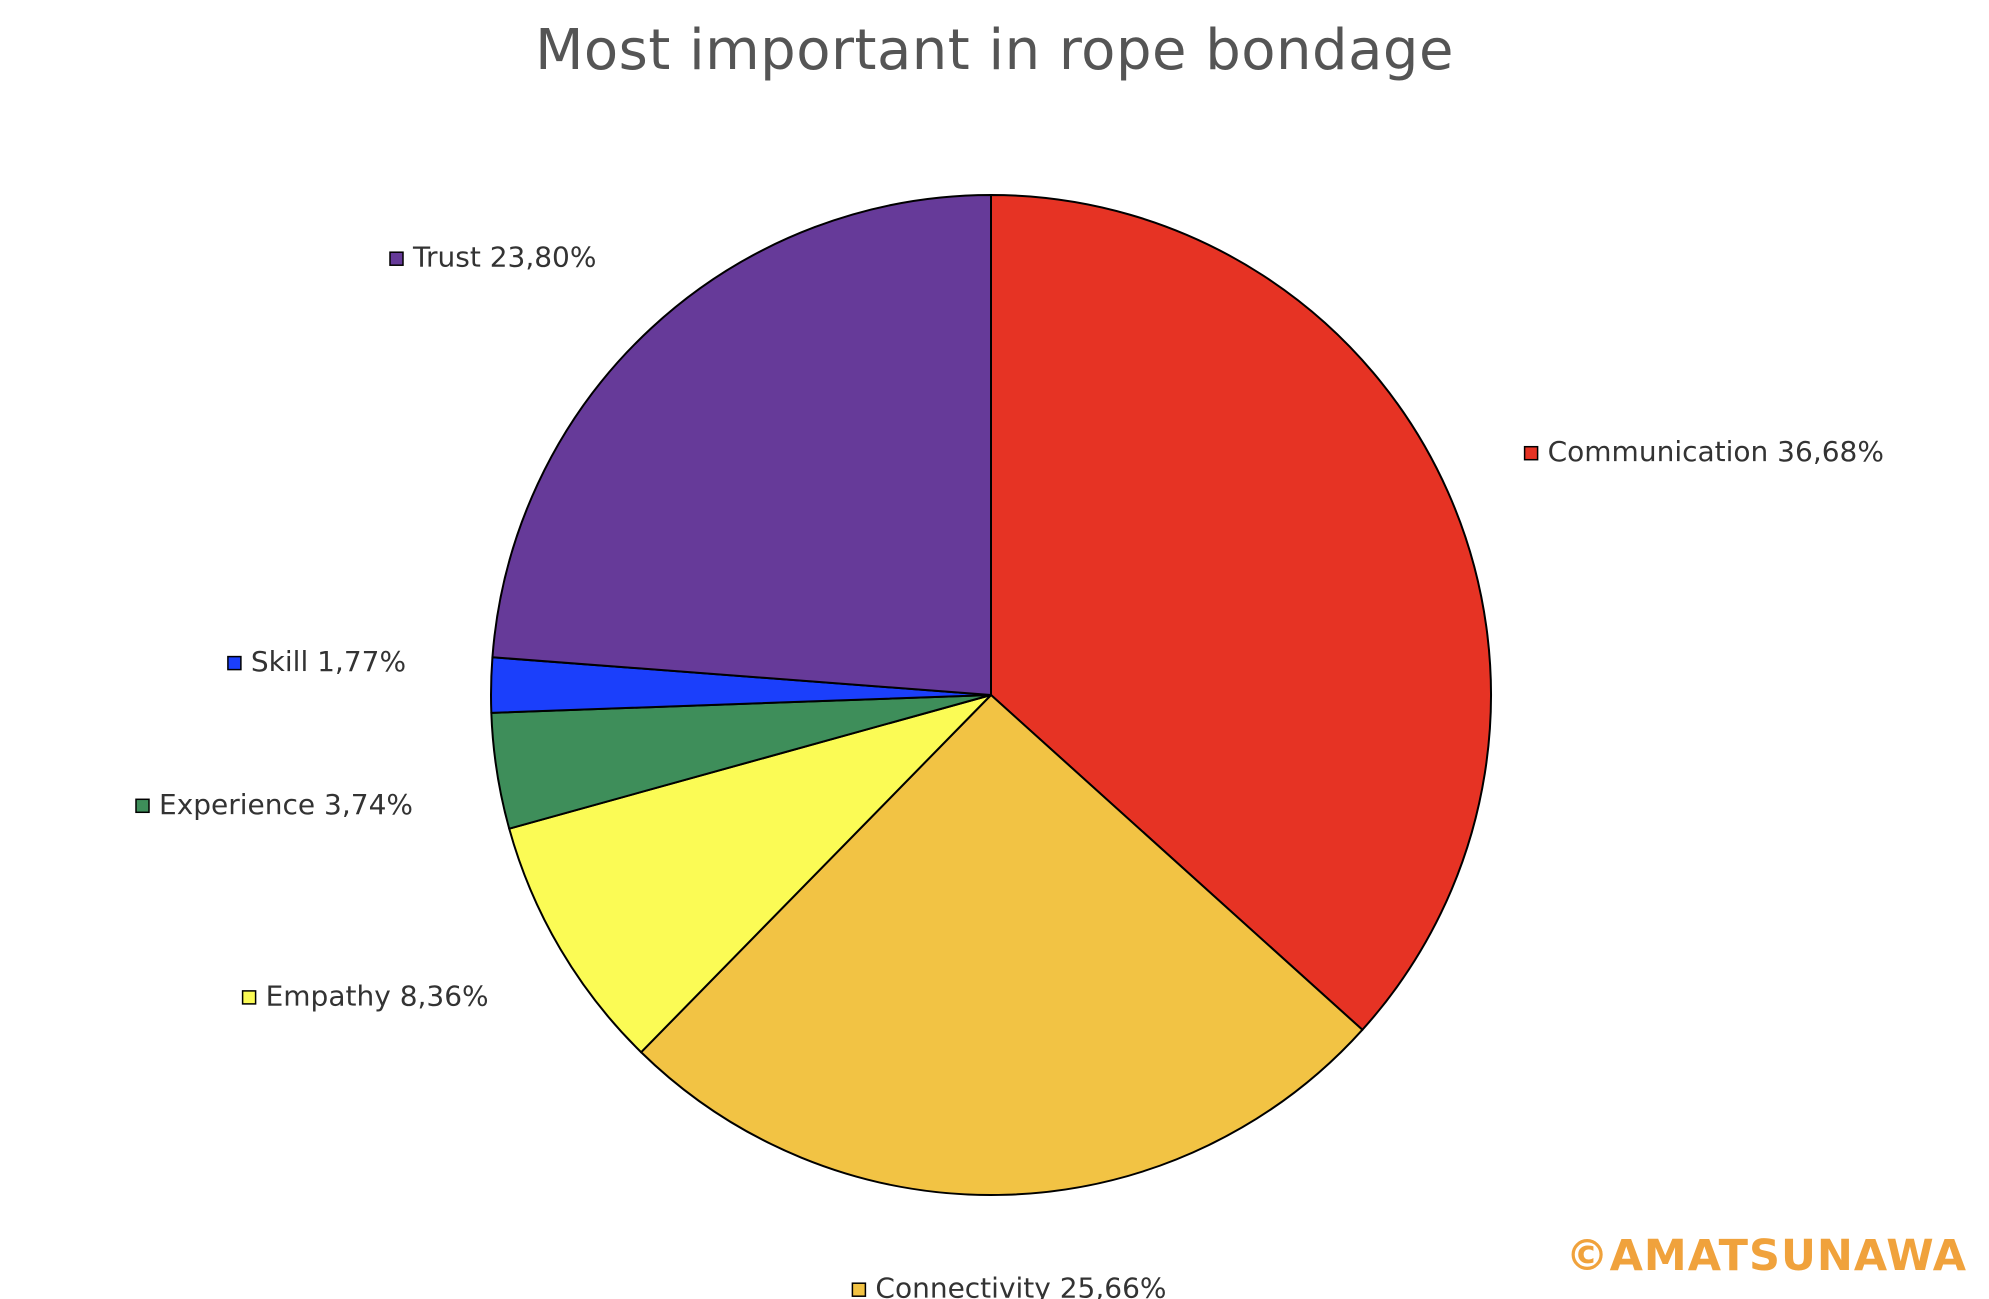 The height and width of the screenshot is (1299, 1989). What do you see at coordinates (994, 50) in the screenshot?
I see `chart-title: Most important in rope bondage` at bounding box center [994, 50].